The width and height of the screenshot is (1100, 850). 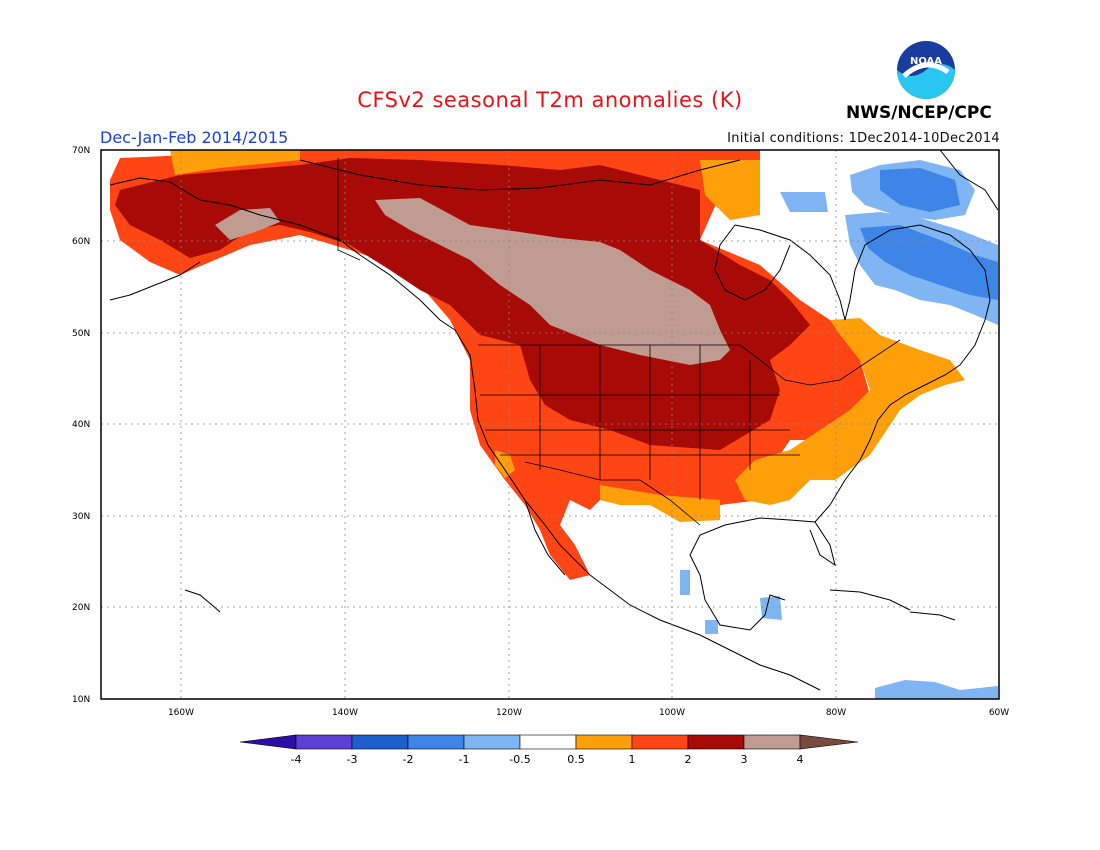 I want to click on noaa-logo-icon: NOAA, so click(x=926, y=70).